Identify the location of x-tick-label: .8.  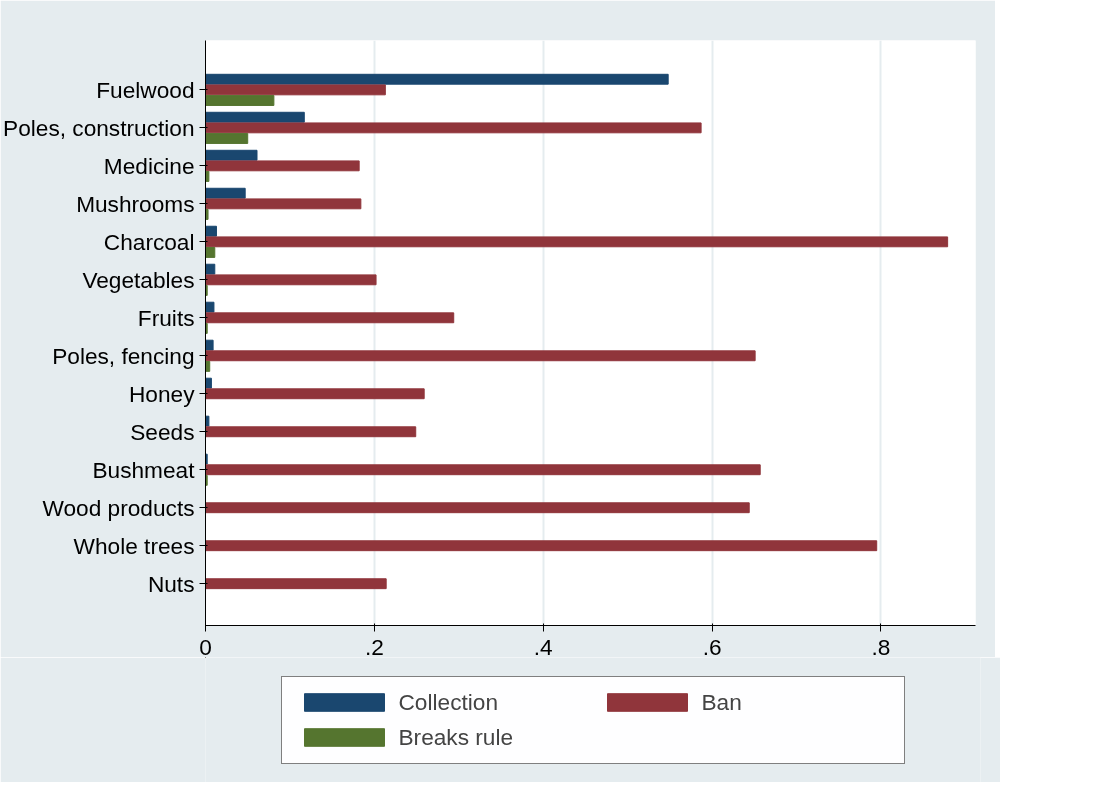
(881, 646).